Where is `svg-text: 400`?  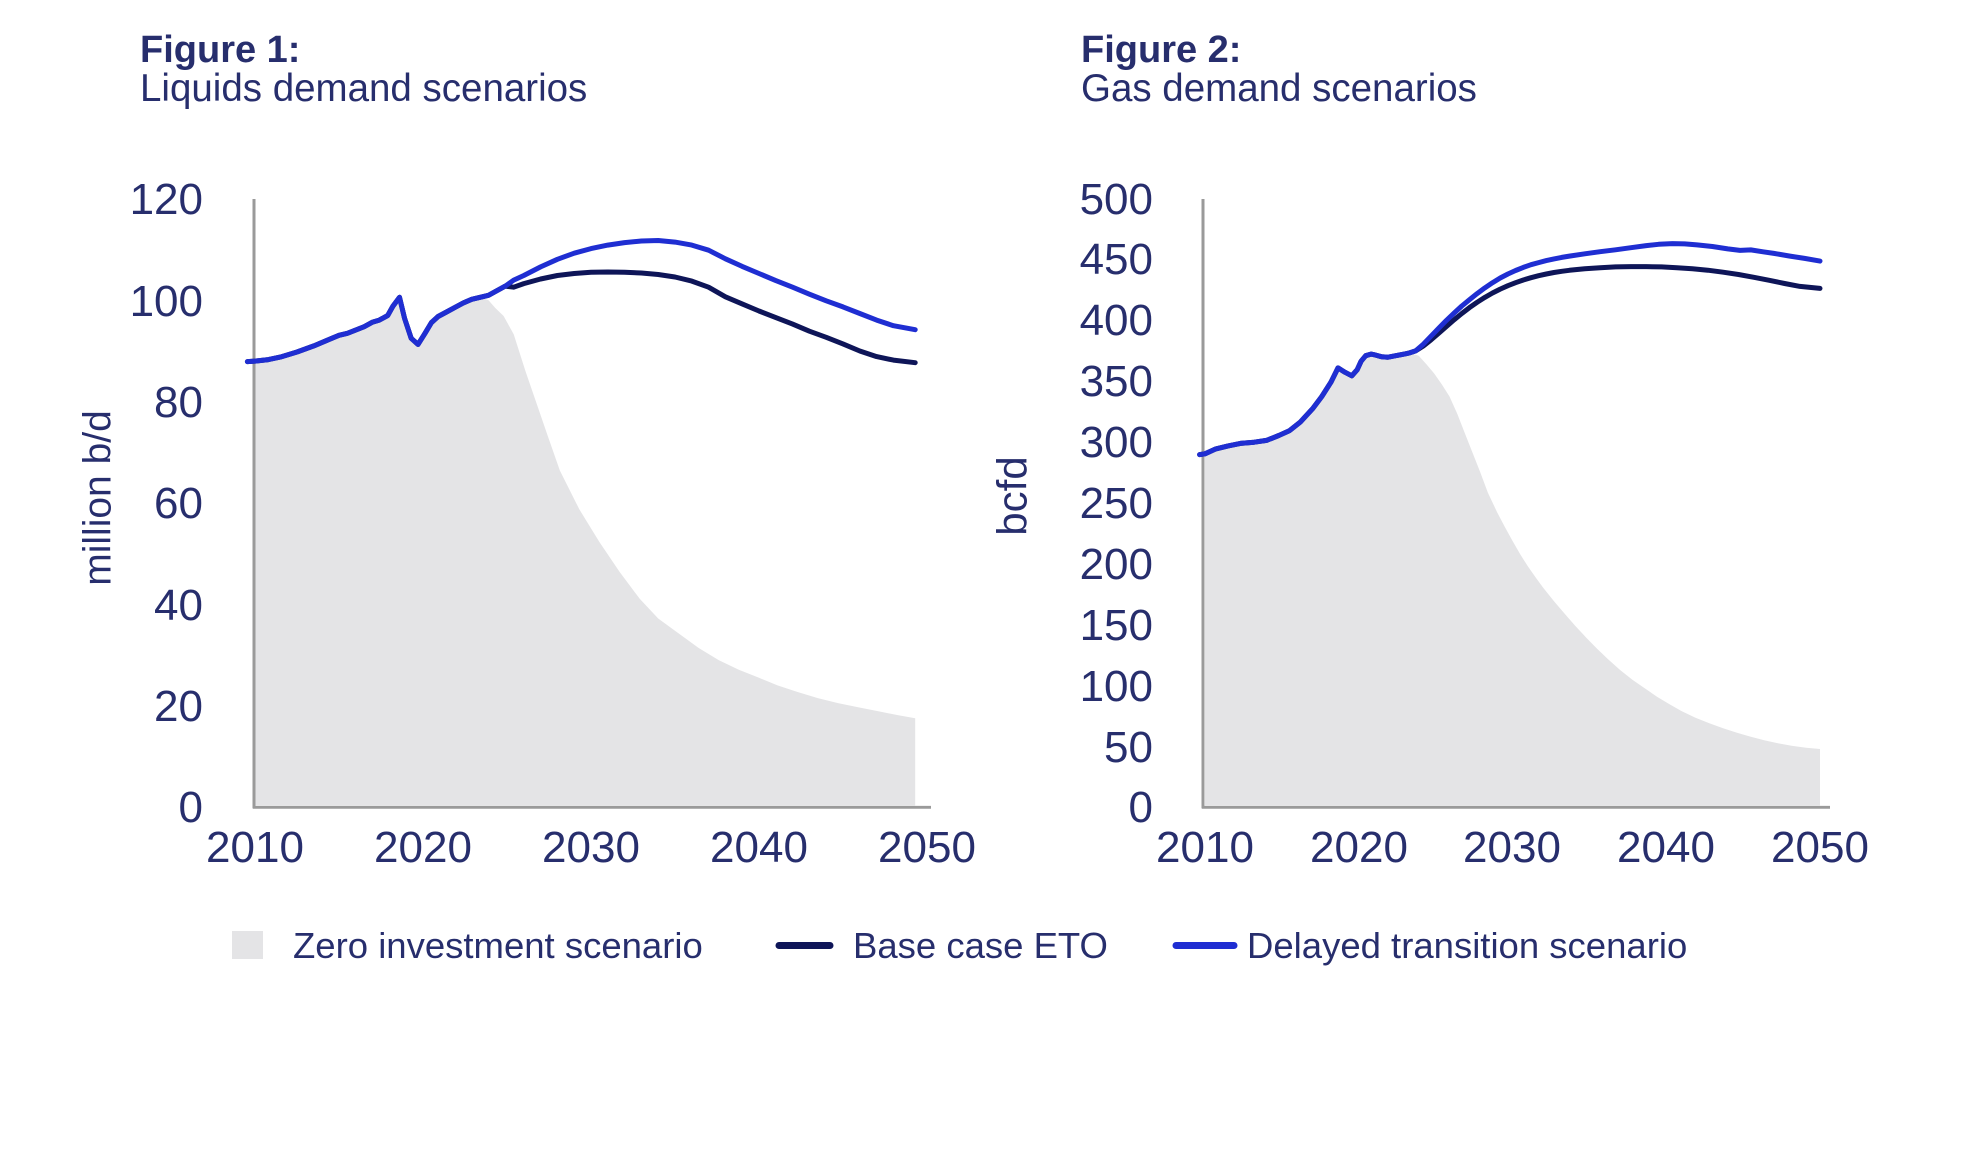
svg-text: 400 is located at coordinates (1116, 320).